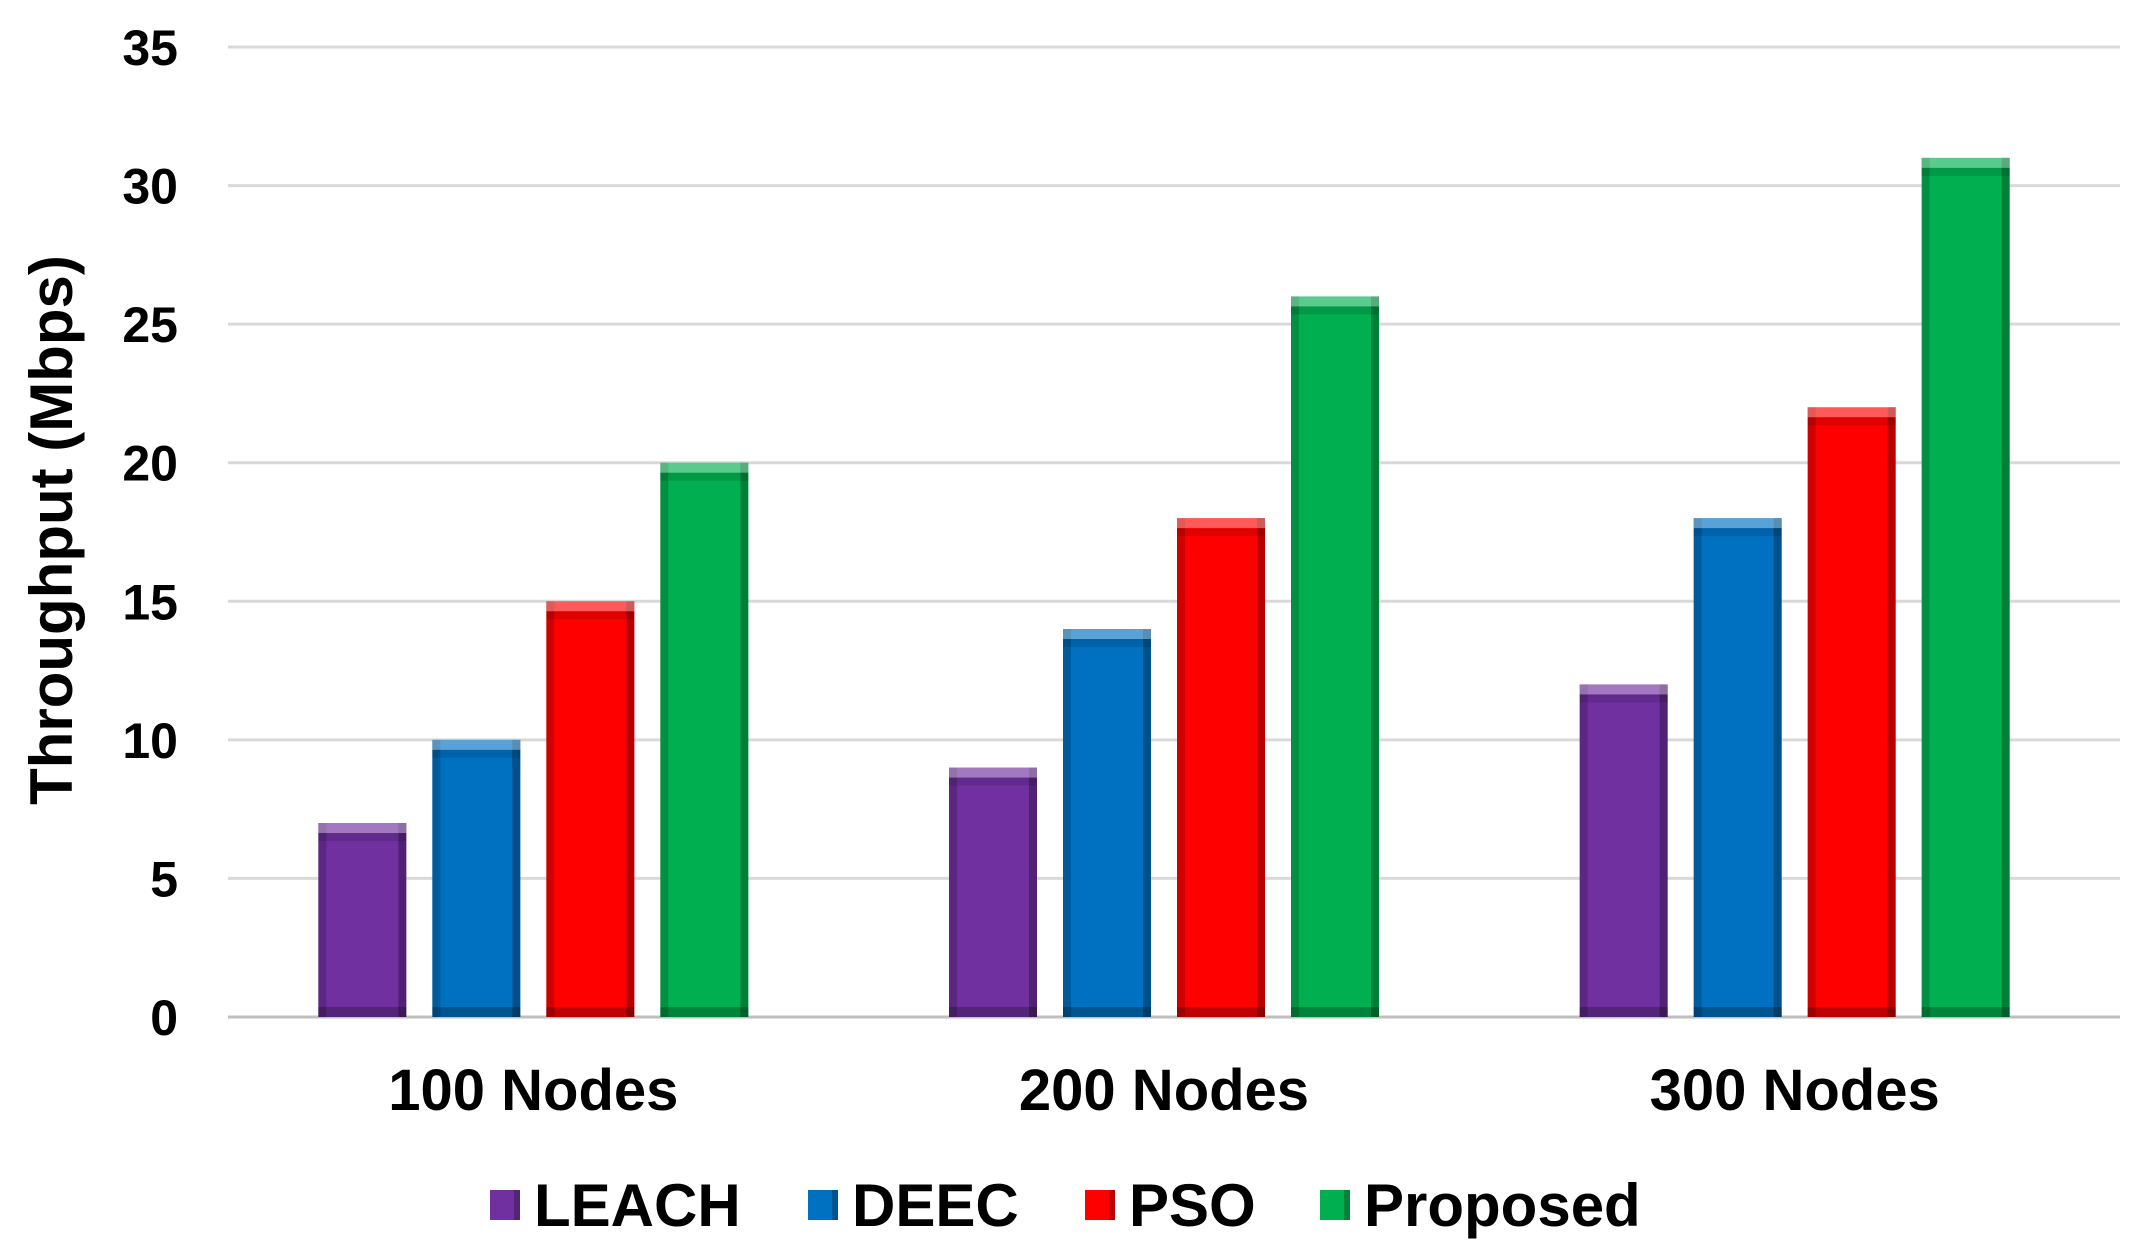 Image resolution: width=2136 pixels, height=1260 pixels. Describe the element at coordinates (1192, 1205) in the screenshot. I see `legend-label: PSO` at that location.